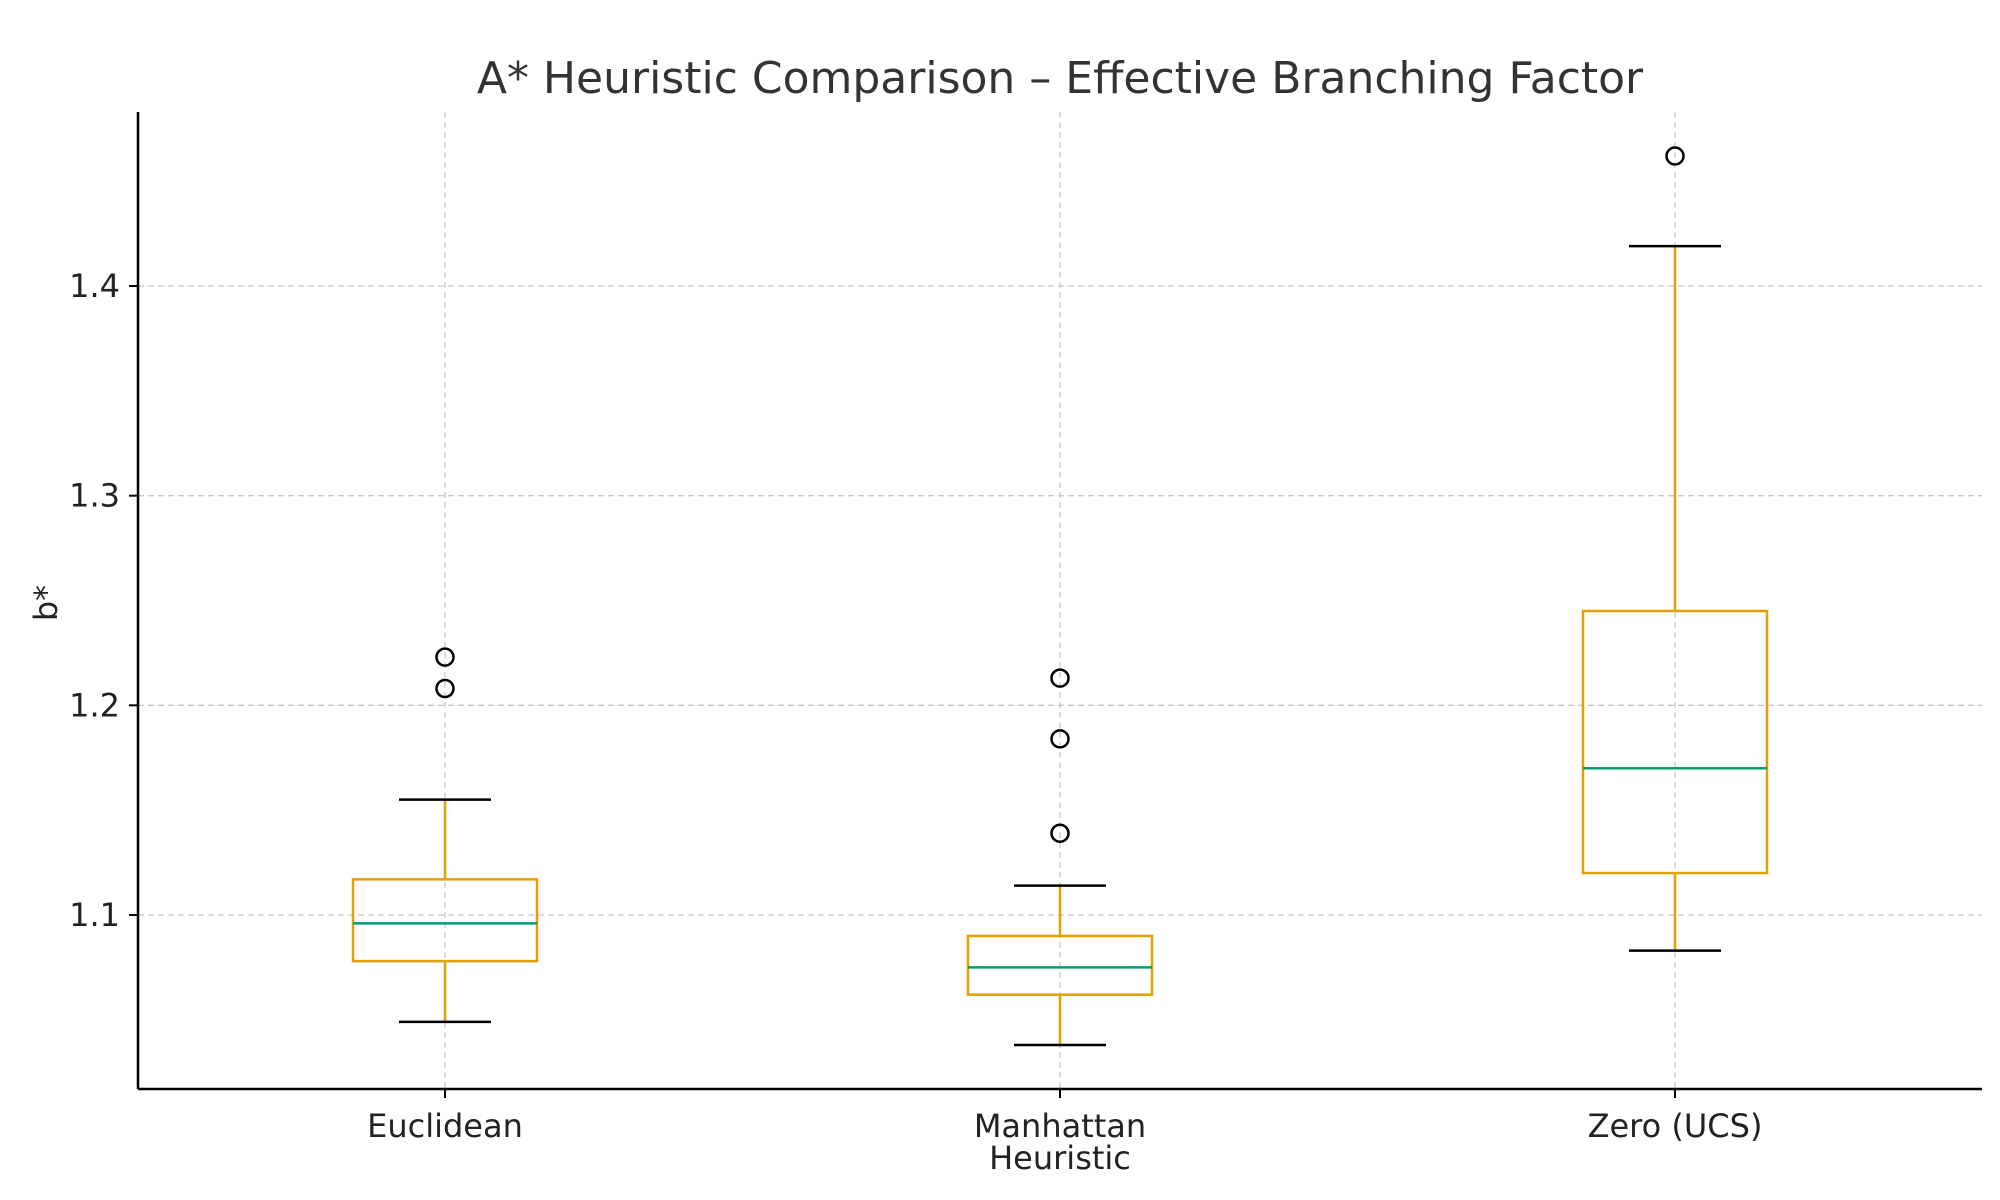 Image resolution: width=2000 pixels, height=1200 pixels. What do you see at coordinates (1060, 1158) in the screenshot?
I see `x-axis-label: Heuristic` at bounding box center [1060, 1158].